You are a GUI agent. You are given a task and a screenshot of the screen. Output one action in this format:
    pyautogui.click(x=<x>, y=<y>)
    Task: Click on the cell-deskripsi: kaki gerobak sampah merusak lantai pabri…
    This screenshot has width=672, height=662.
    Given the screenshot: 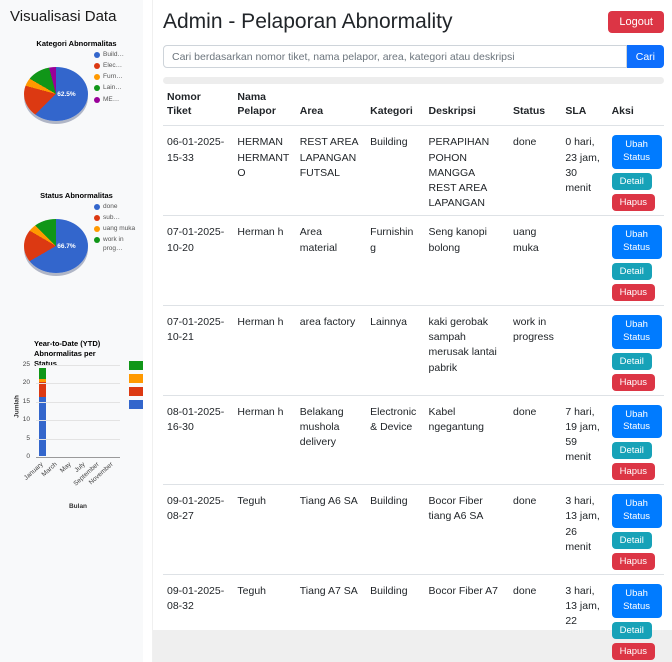 What is the action you would take?
    pyautogui.click(x=467, y=350)
    